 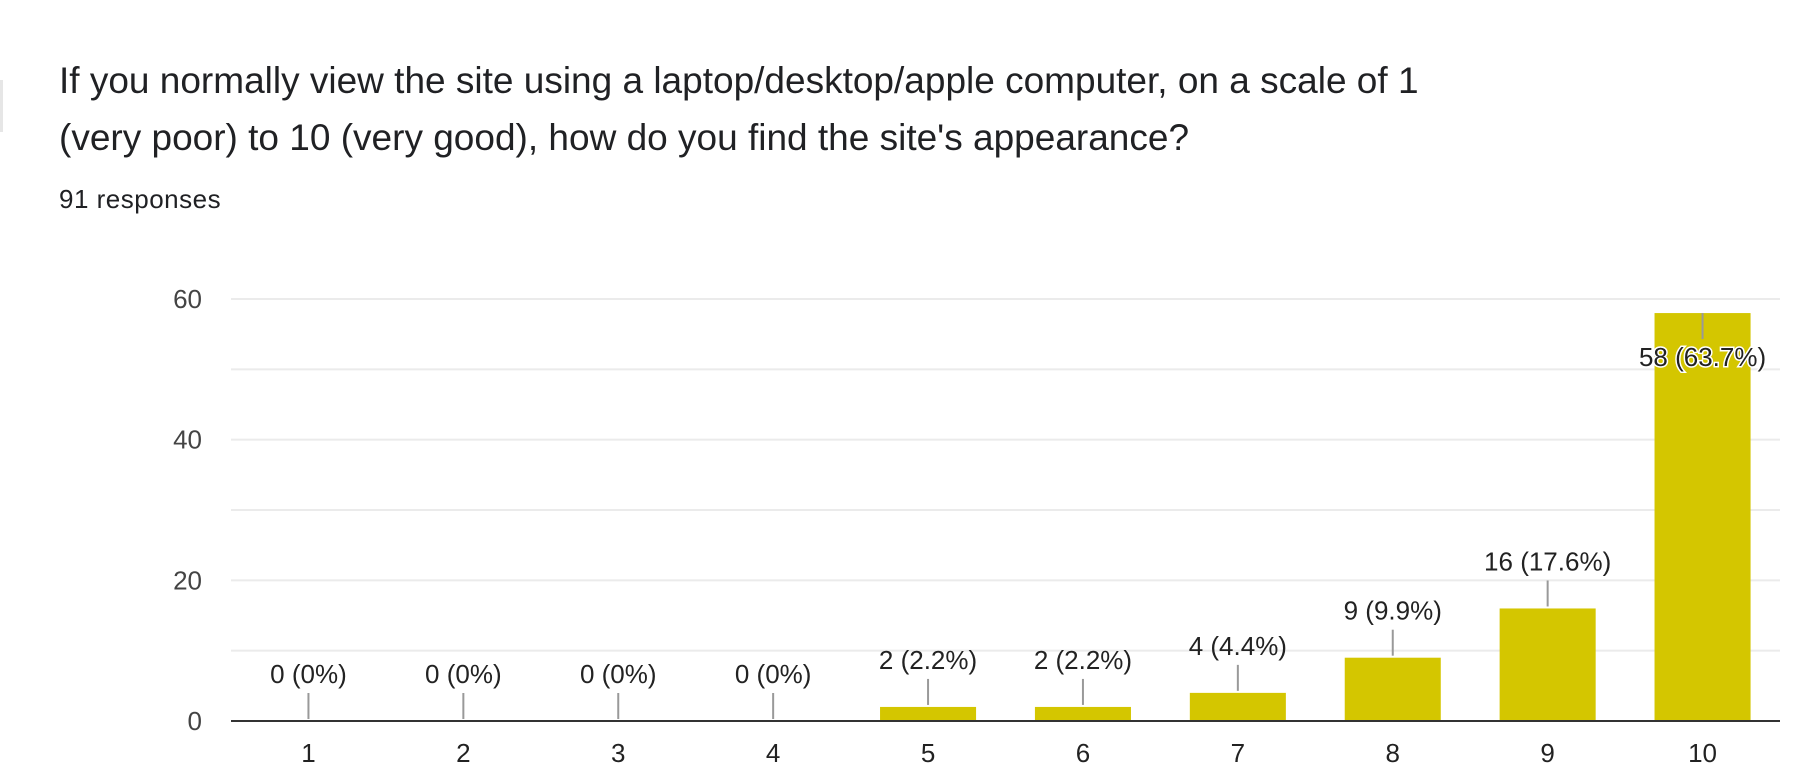 What do you see at coordinates (1547, 561) in the screenshot?
I see `data-label: 16 (17.6%)` at bounding box center [1547, 561].